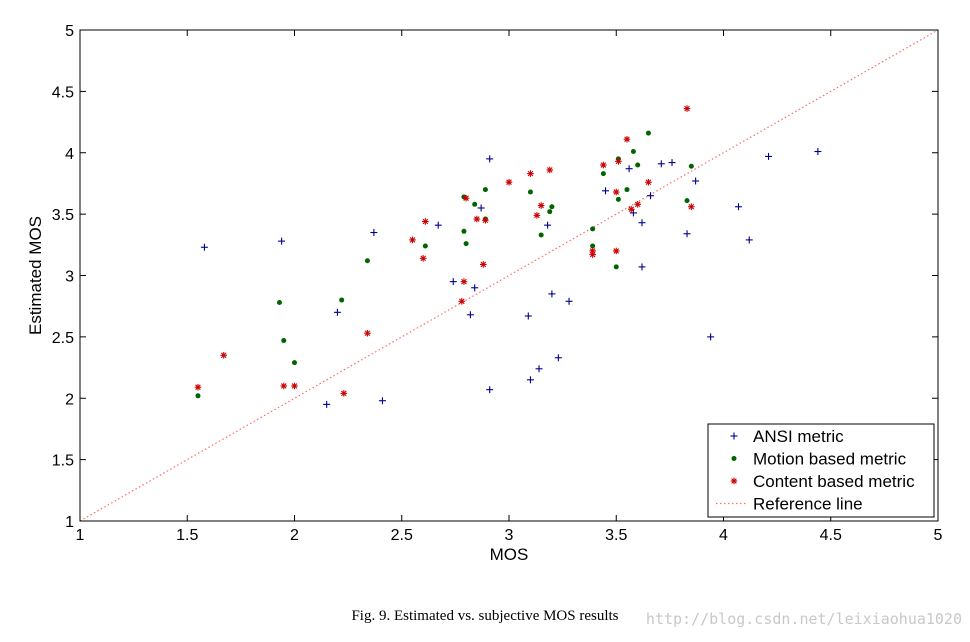  What do you see at coordinates (69, 154) in the screenshot?
I see `y-tick-label: 4` at bounding box center [69, 154].